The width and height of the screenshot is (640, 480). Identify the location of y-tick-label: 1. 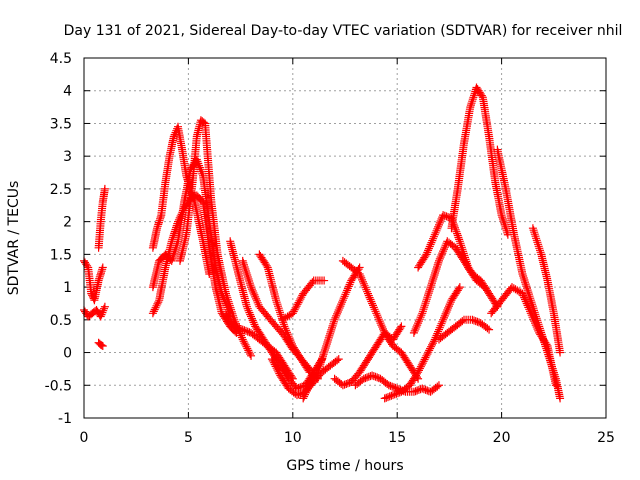
(67, 288).